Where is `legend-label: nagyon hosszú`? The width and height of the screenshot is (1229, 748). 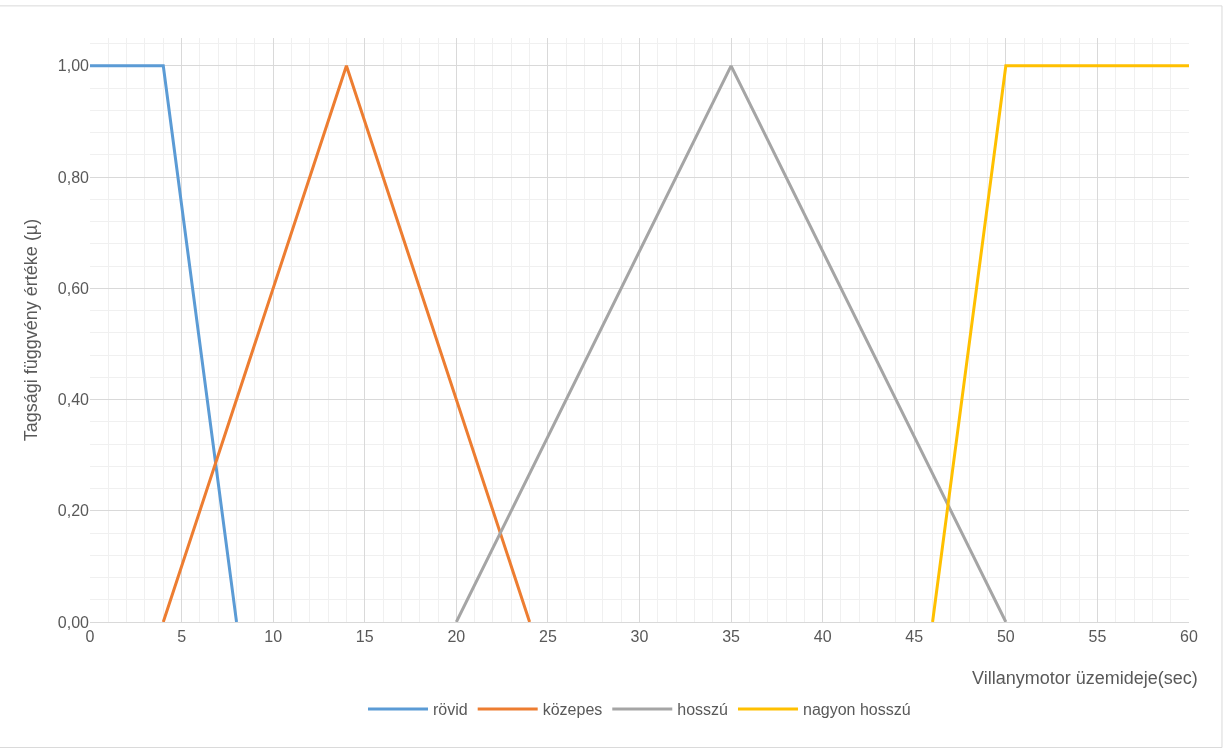
legend-label: nagyon hosszú is located at coordinates (856, 710).